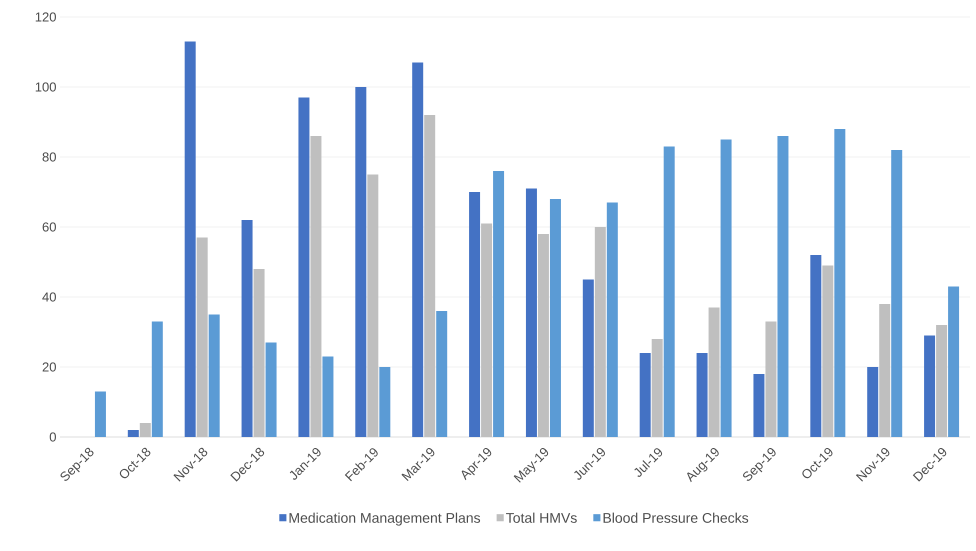 The image size is (976, 551). I want to click on y-tick-label: 20, so click(49, 367).